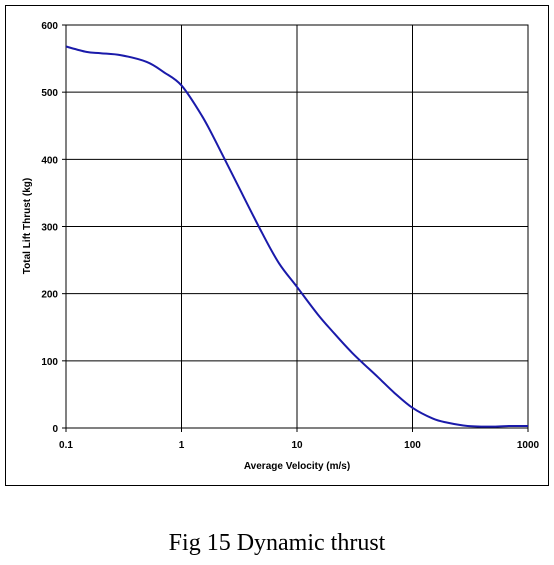  What do you see at coordinates (49, 362) in the screenshot?
I see `y-tick-label: 100` at bounding box center [49, 362].